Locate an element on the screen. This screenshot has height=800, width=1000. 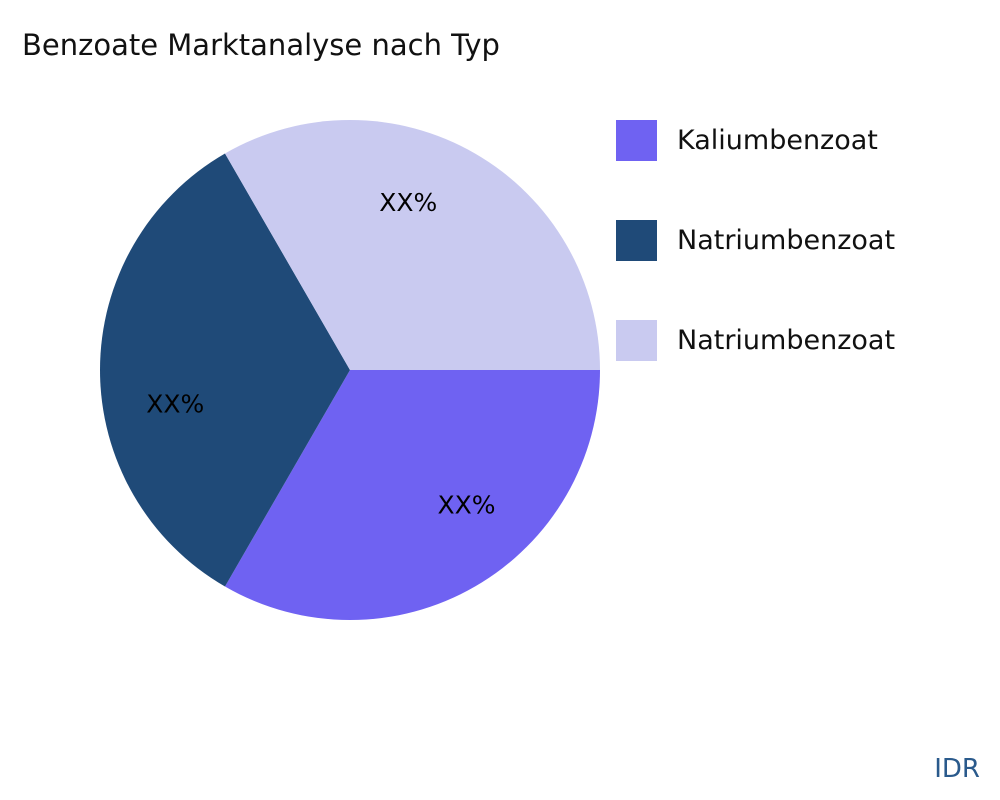
legend-label: Kaliumbenzoat is located at coordinates (777, 140).